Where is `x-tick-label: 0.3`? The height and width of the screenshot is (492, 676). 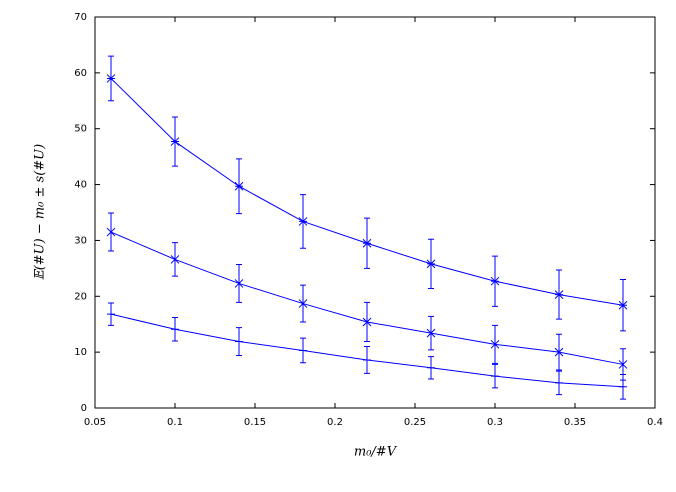 x-tick-label: 0.3 is located at coordinates (495, 422).